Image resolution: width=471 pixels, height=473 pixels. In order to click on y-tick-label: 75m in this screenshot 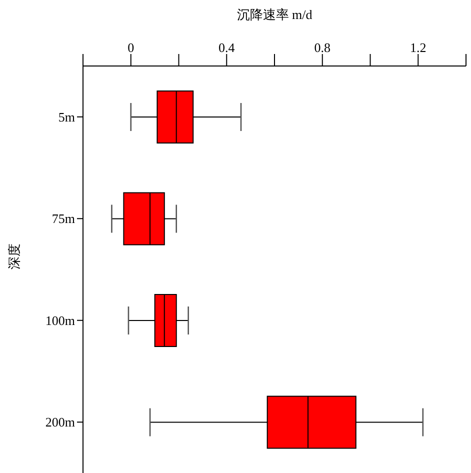, I will do `click(63, 218)`.